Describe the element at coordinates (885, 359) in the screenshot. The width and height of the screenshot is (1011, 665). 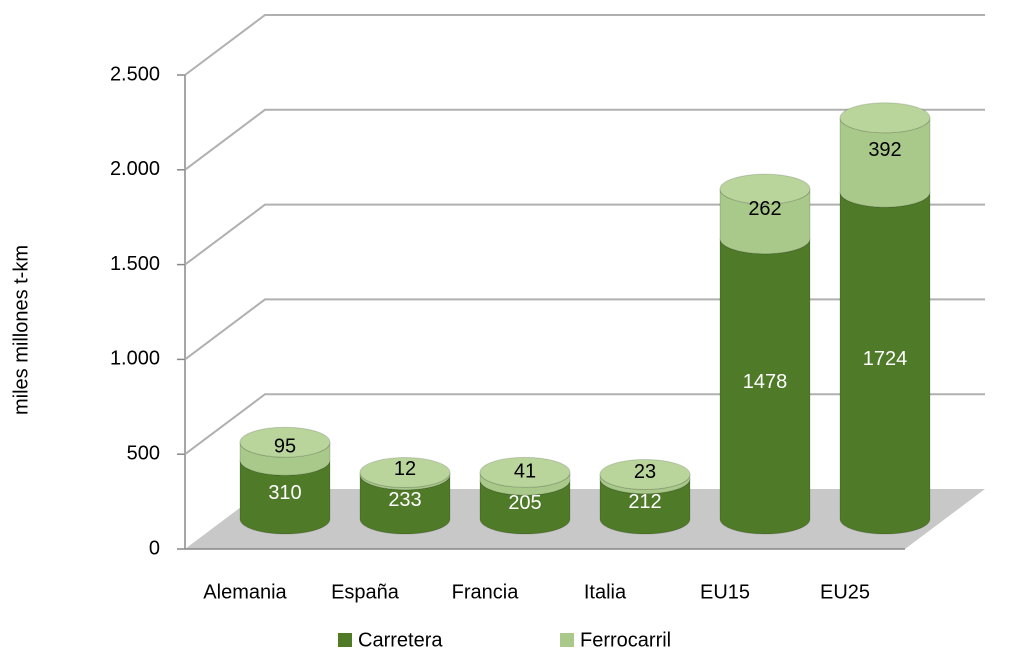
I see `value-label: 1724` at that location.